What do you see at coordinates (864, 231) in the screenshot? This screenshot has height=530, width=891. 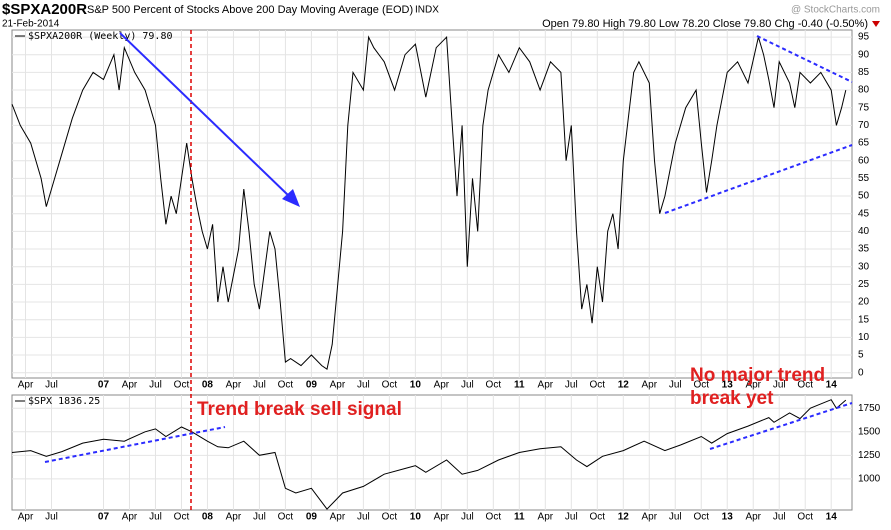 I see `y-tick-label: 40` at bounding box center [864, 231].